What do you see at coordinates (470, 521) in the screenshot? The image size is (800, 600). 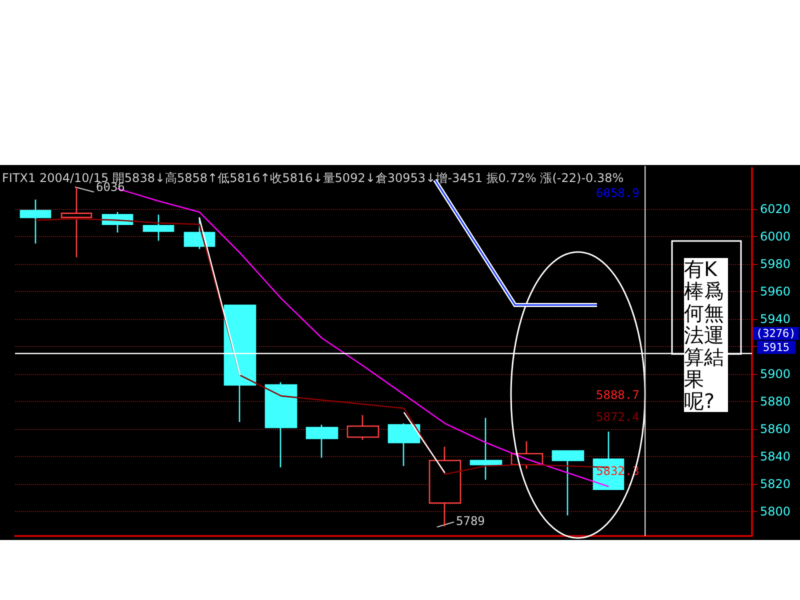 I see `annotation: 5789` at bounding box center [470, 521].